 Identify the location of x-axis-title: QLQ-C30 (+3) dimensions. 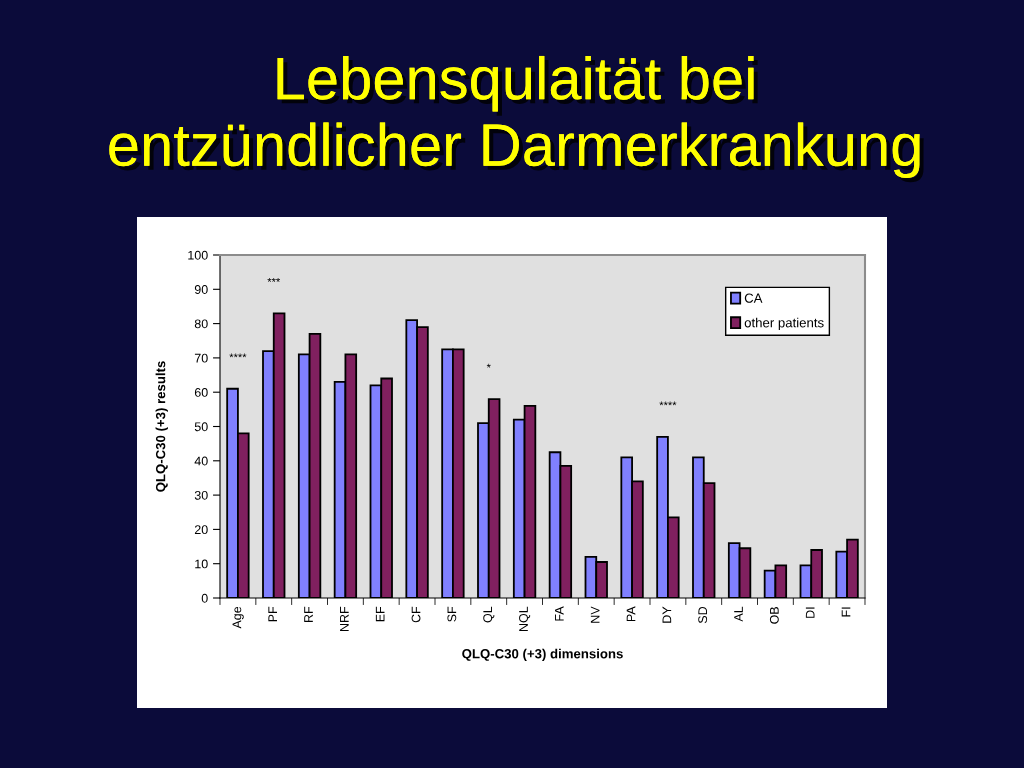
(542, 654).